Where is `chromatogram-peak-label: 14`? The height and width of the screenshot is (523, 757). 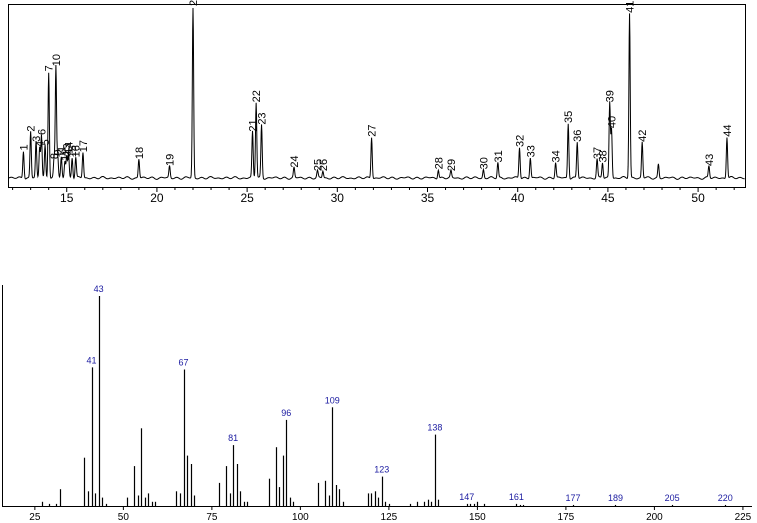 chromatogram-peak-label: 14 is located at coordinates (70, 148).